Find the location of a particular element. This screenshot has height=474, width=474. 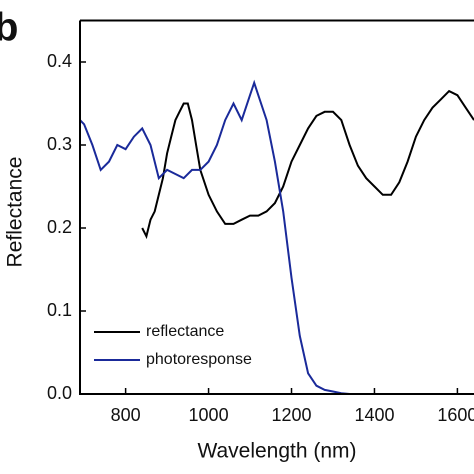

y-tick-label: 0.1 is located at coordinates (59, 310).